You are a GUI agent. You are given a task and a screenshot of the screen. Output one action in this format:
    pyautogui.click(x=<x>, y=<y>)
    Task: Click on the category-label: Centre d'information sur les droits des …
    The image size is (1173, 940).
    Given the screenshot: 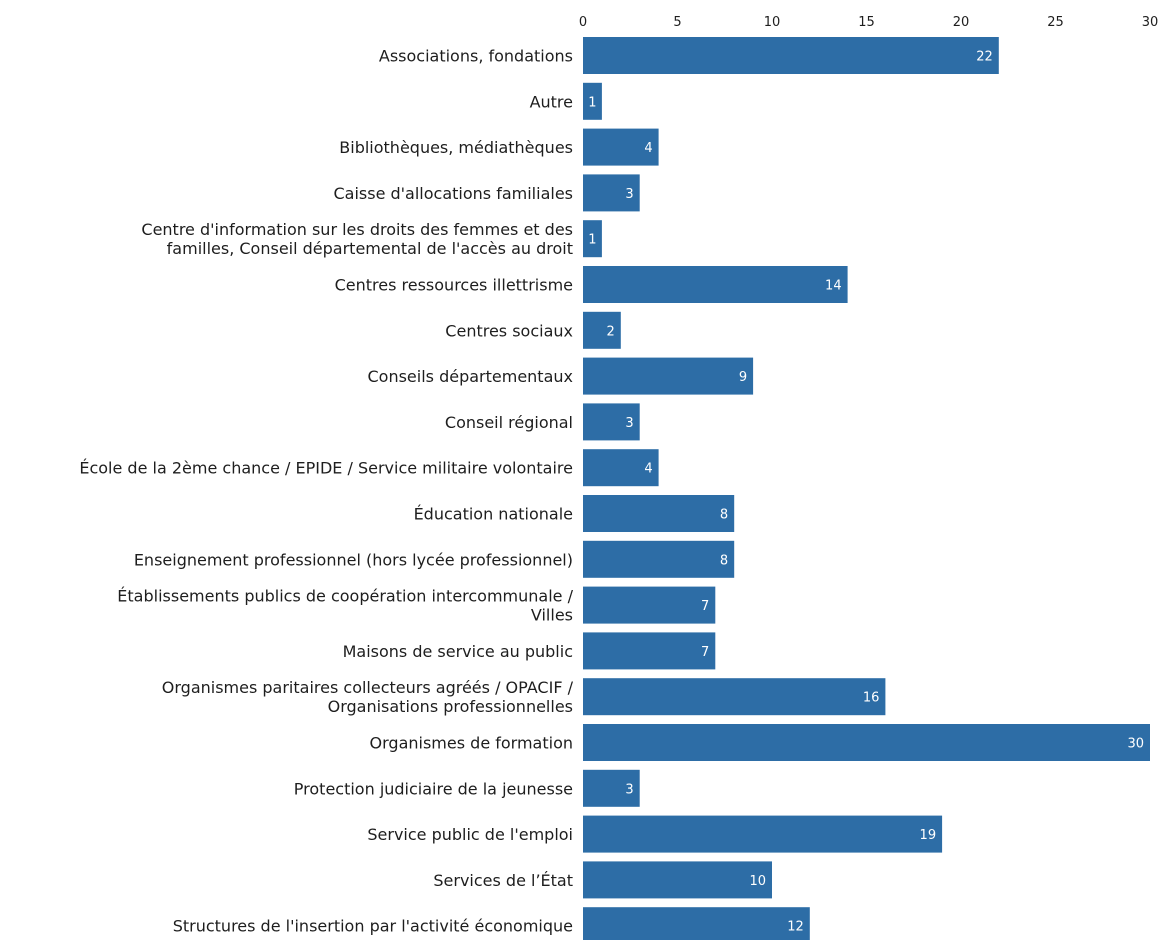 What is the action you would take?
    pyautogui.click(x=357, y=239)
    